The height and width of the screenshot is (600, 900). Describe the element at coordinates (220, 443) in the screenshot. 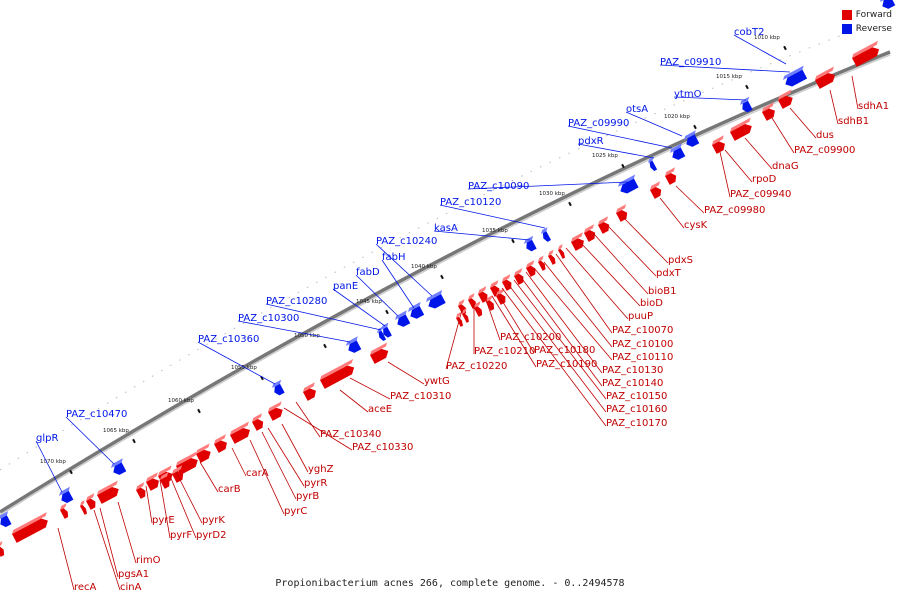

I see `gene-feature-pyrr` at that location.